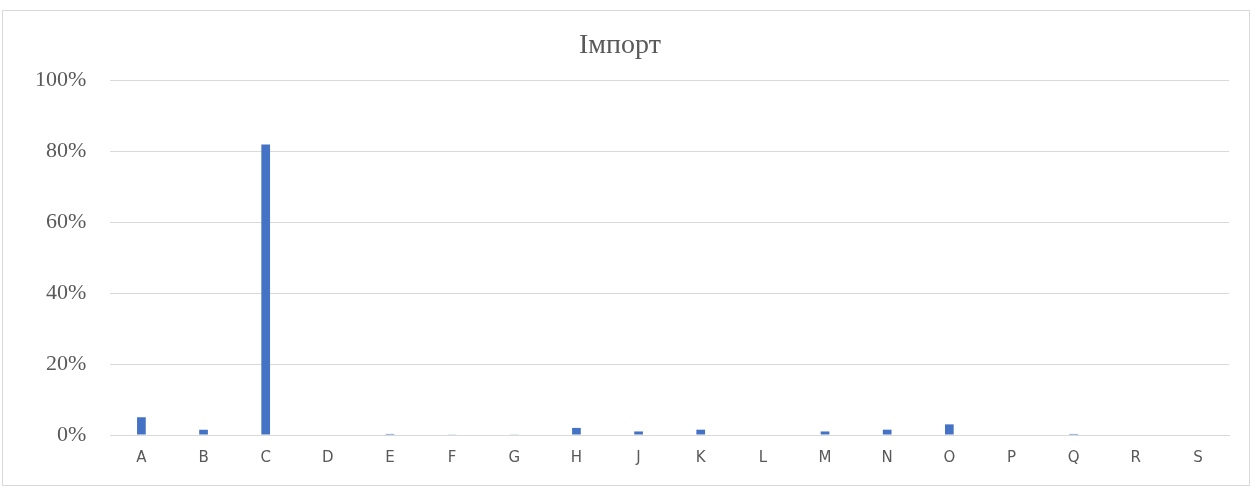 Image resolution: width=1255 pixels, height=488 pixels. What do you see at coordinates (620, 44) in the screenshot?
I see `chart-title: Імпорт` at bounding box center [620, 44].